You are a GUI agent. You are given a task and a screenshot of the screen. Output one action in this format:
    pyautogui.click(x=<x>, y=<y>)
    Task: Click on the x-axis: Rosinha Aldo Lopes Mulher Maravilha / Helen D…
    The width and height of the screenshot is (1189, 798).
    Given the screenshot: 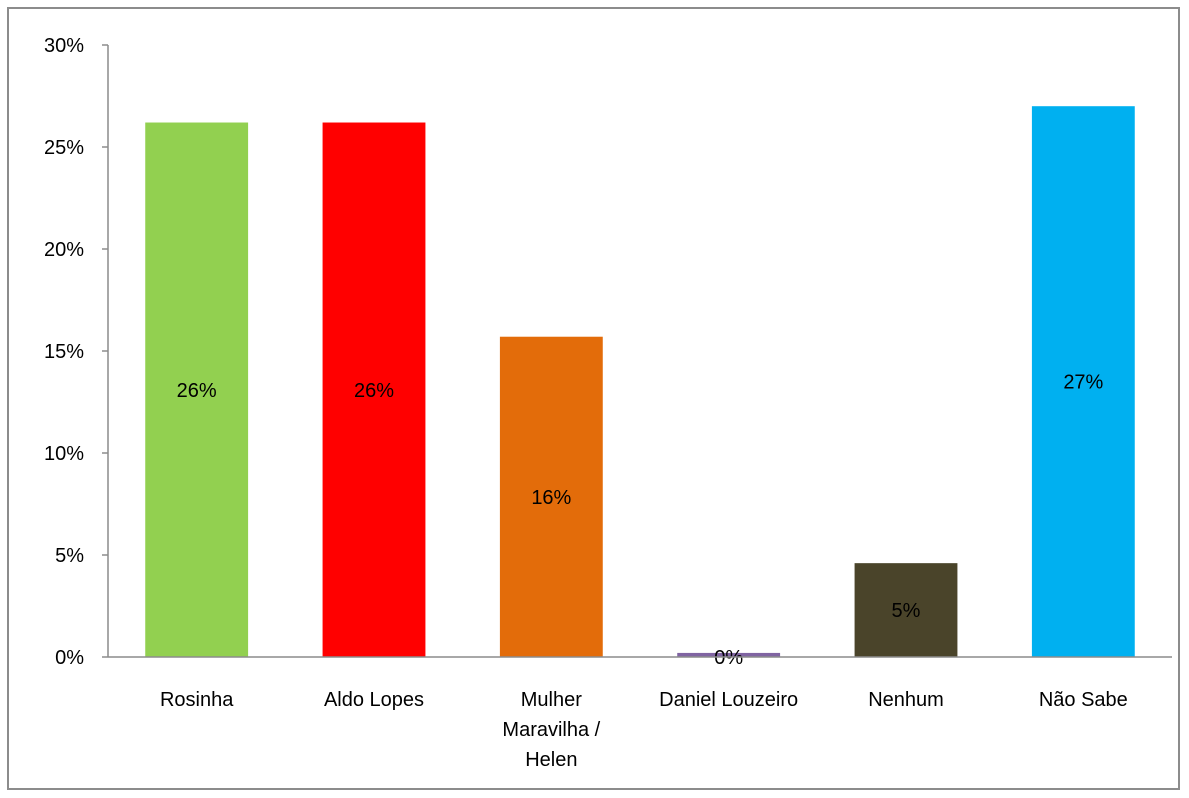 What is the action you would take?
    pyautogui.click(x=640, y=713)
    